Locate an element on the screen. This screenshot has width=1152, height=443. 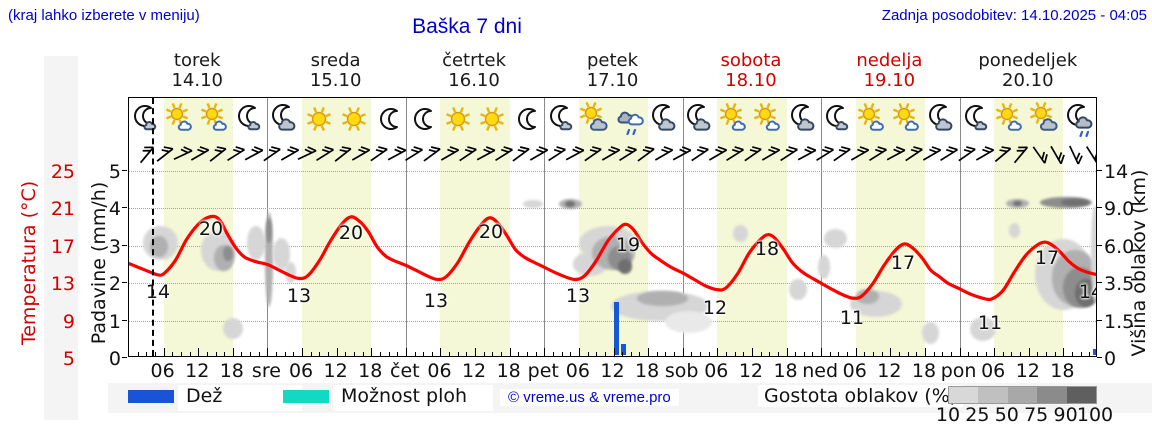
left-margin-strip is located at coordinates (61, 238).